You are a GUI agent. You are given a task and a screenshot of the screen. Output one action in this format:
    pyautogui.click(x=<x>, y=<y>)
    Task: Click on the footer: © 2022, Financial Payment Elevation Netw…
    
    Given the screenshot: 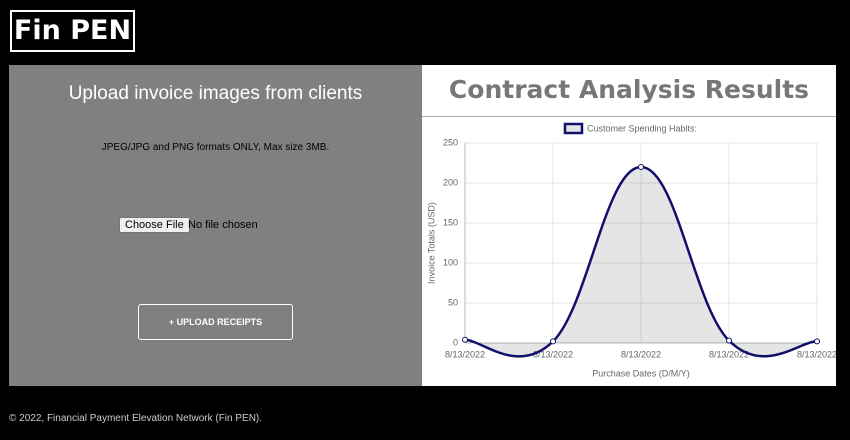 What is the action you would take?
    pyautogui.click(x=136, y=418)
    